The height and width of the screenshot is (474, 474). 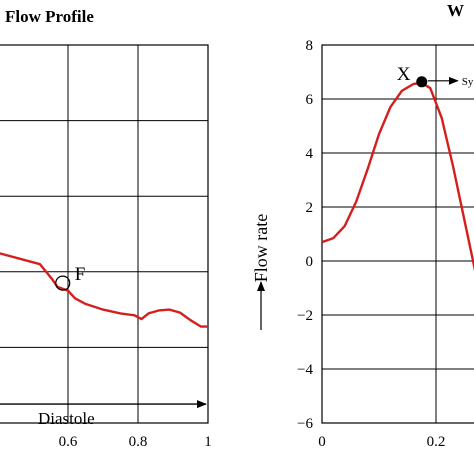 What do you see at coordinates (305, 316) in the screenshot?
I see `right-y-tick-label: −2` at bounding box center [305, 316].